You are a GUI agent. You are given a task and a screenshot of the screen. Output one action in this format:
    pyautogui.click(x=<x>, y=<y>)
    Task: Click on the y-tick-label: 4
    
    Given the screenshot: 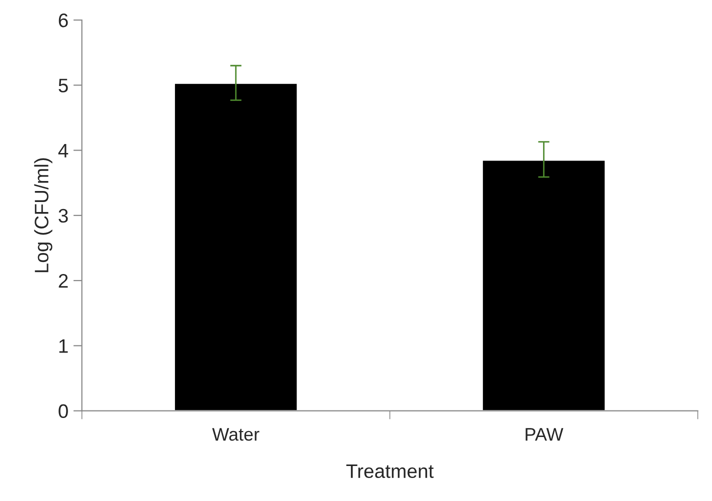 What is the action you would take?
    pyautogui.click(x=63, y=151)
    